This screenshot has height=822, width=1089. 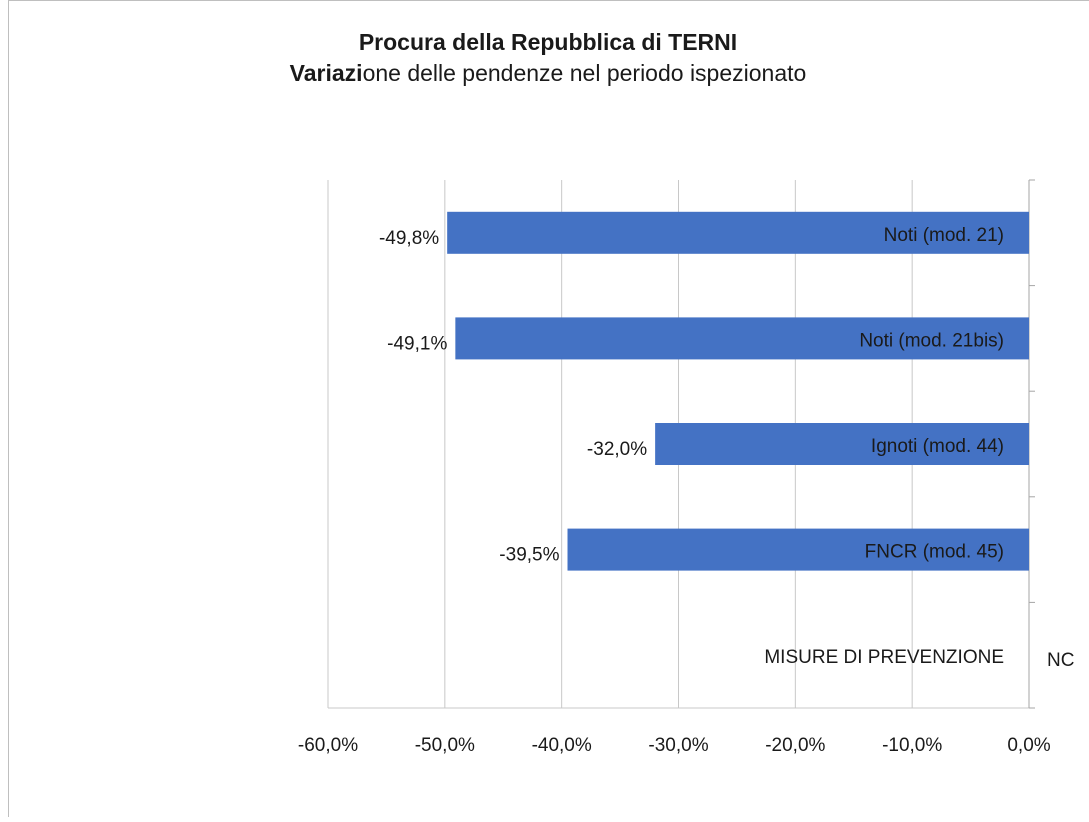 What do you see at coordinates (548, 42) in the screenshot?
I see `chart-title: Procura della Repubblica di TERNI` at bounding box center [548, 42].